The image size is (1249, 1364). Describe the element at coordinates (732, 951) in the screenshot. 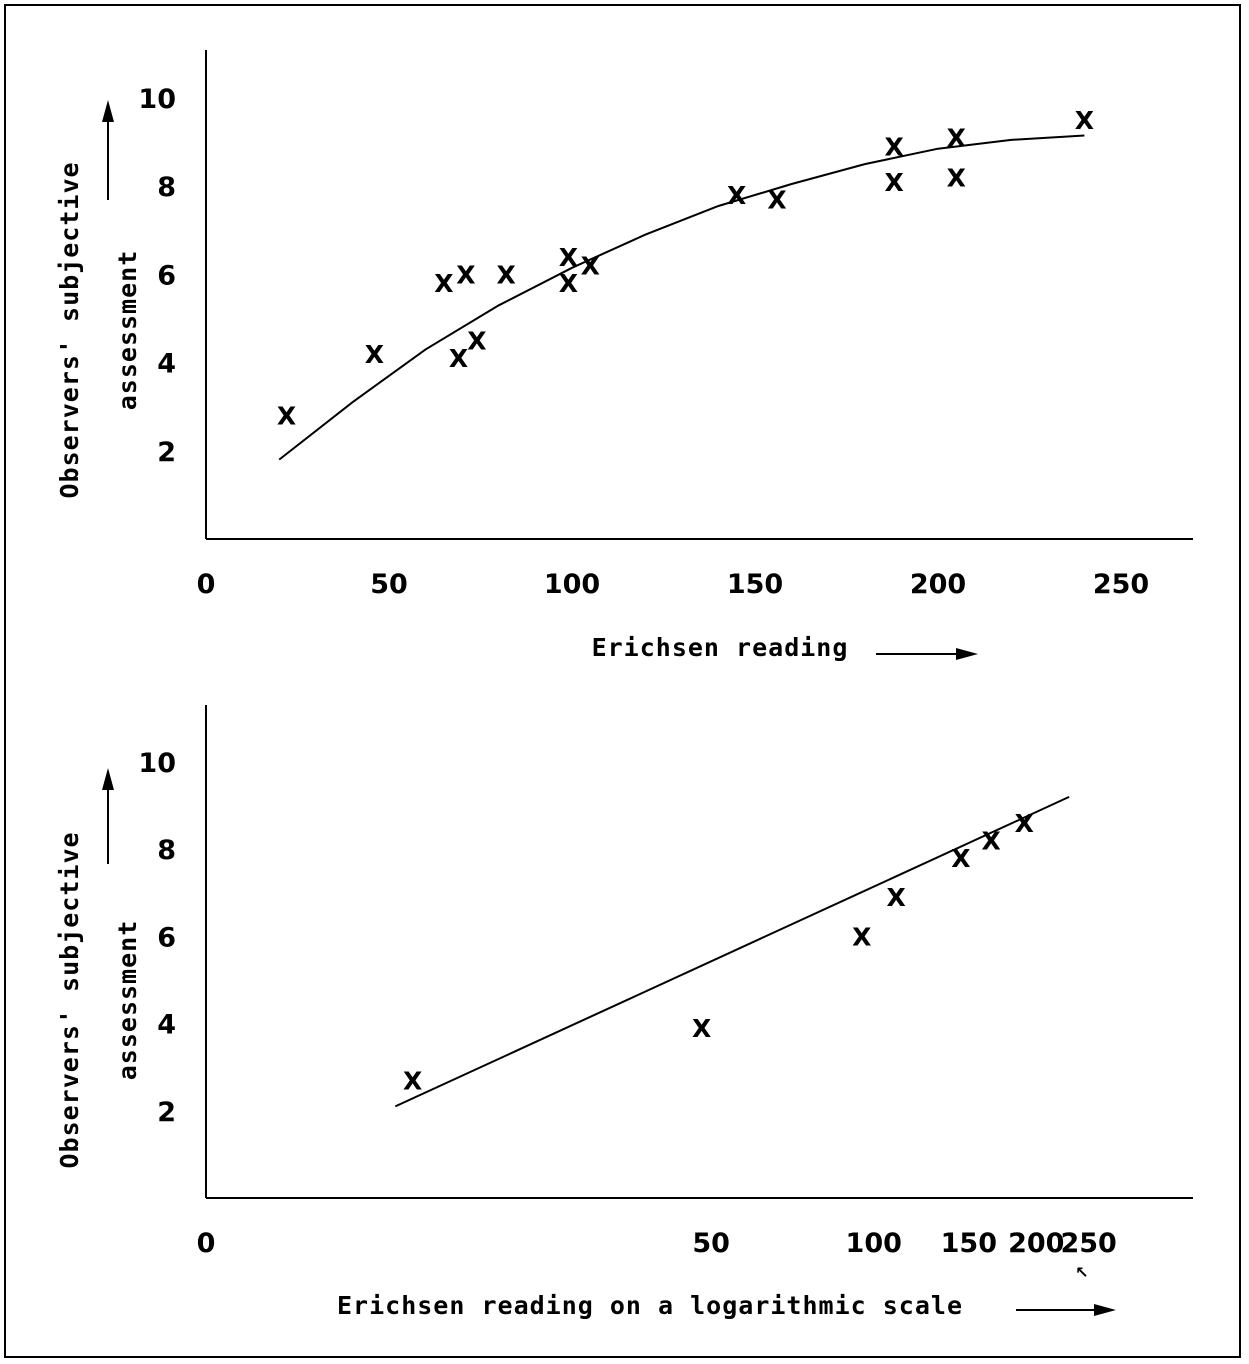

I see `fit-line` at that location.